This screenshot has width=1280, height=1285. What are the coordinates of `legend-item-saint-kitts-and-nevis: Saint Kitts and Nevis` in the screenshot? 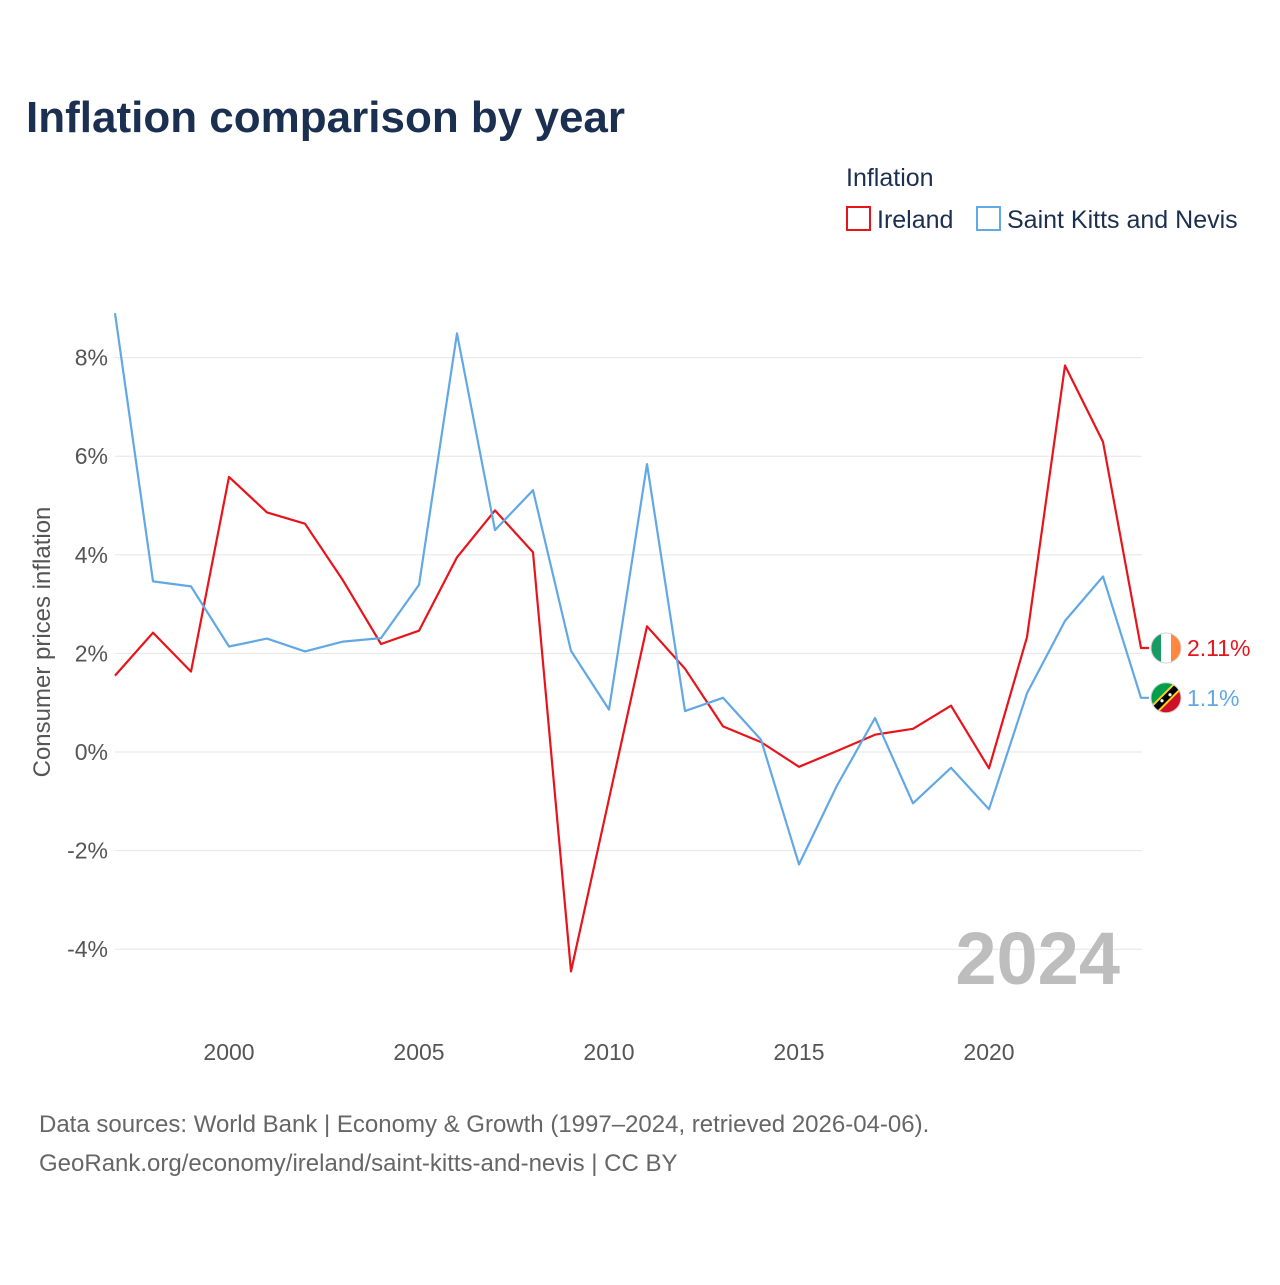 It's located at (1107, 220).